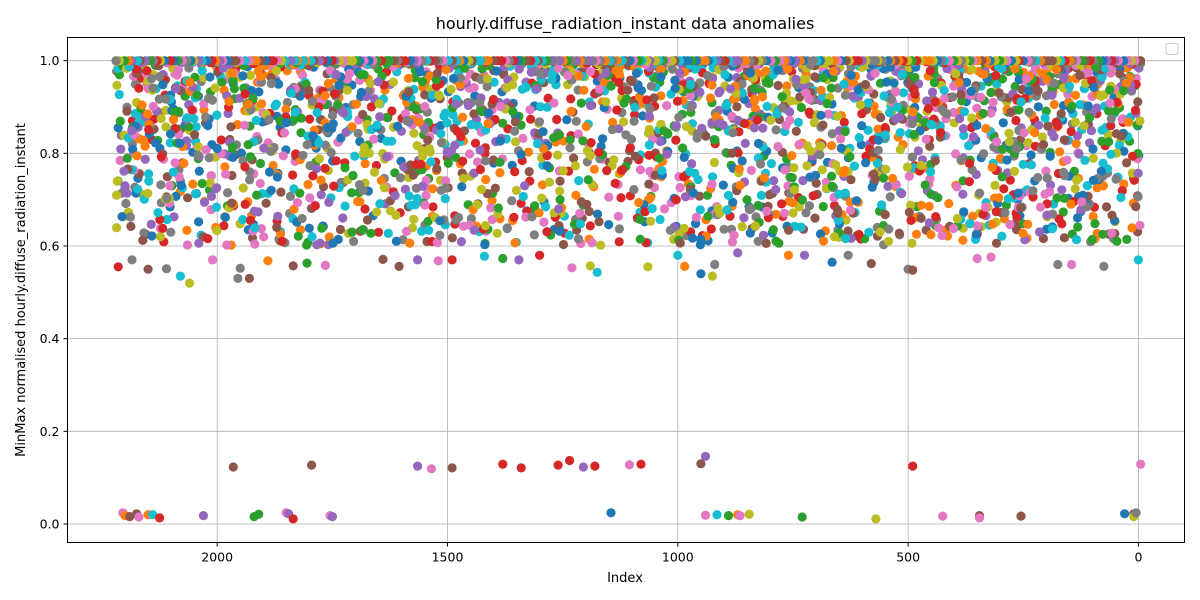 This screenshot has height=600, width=1200. Describe the element at coordinates (678, 557) in the screenshot. I see `x-tick-label: 1000` at that location.